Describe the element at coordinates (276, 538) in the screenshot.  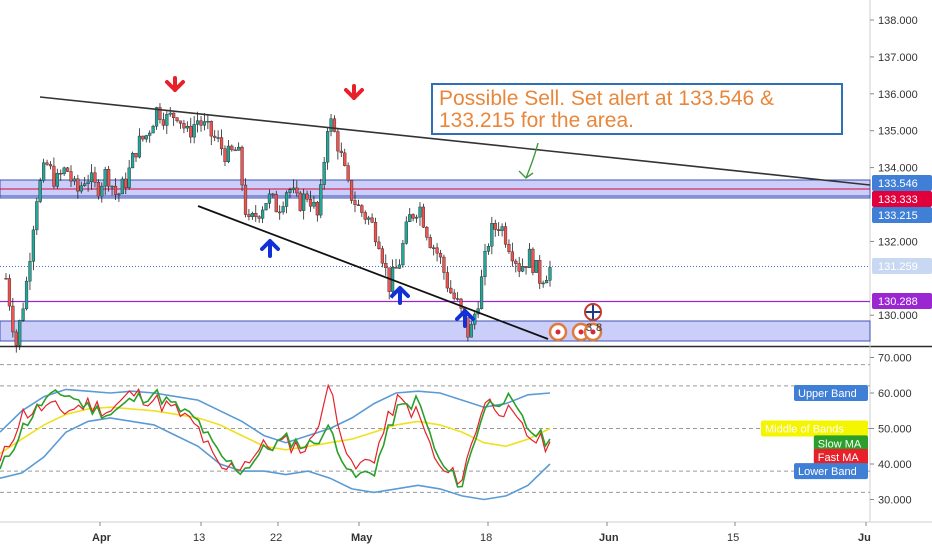
I see `time-tick-label: 22` at that location.